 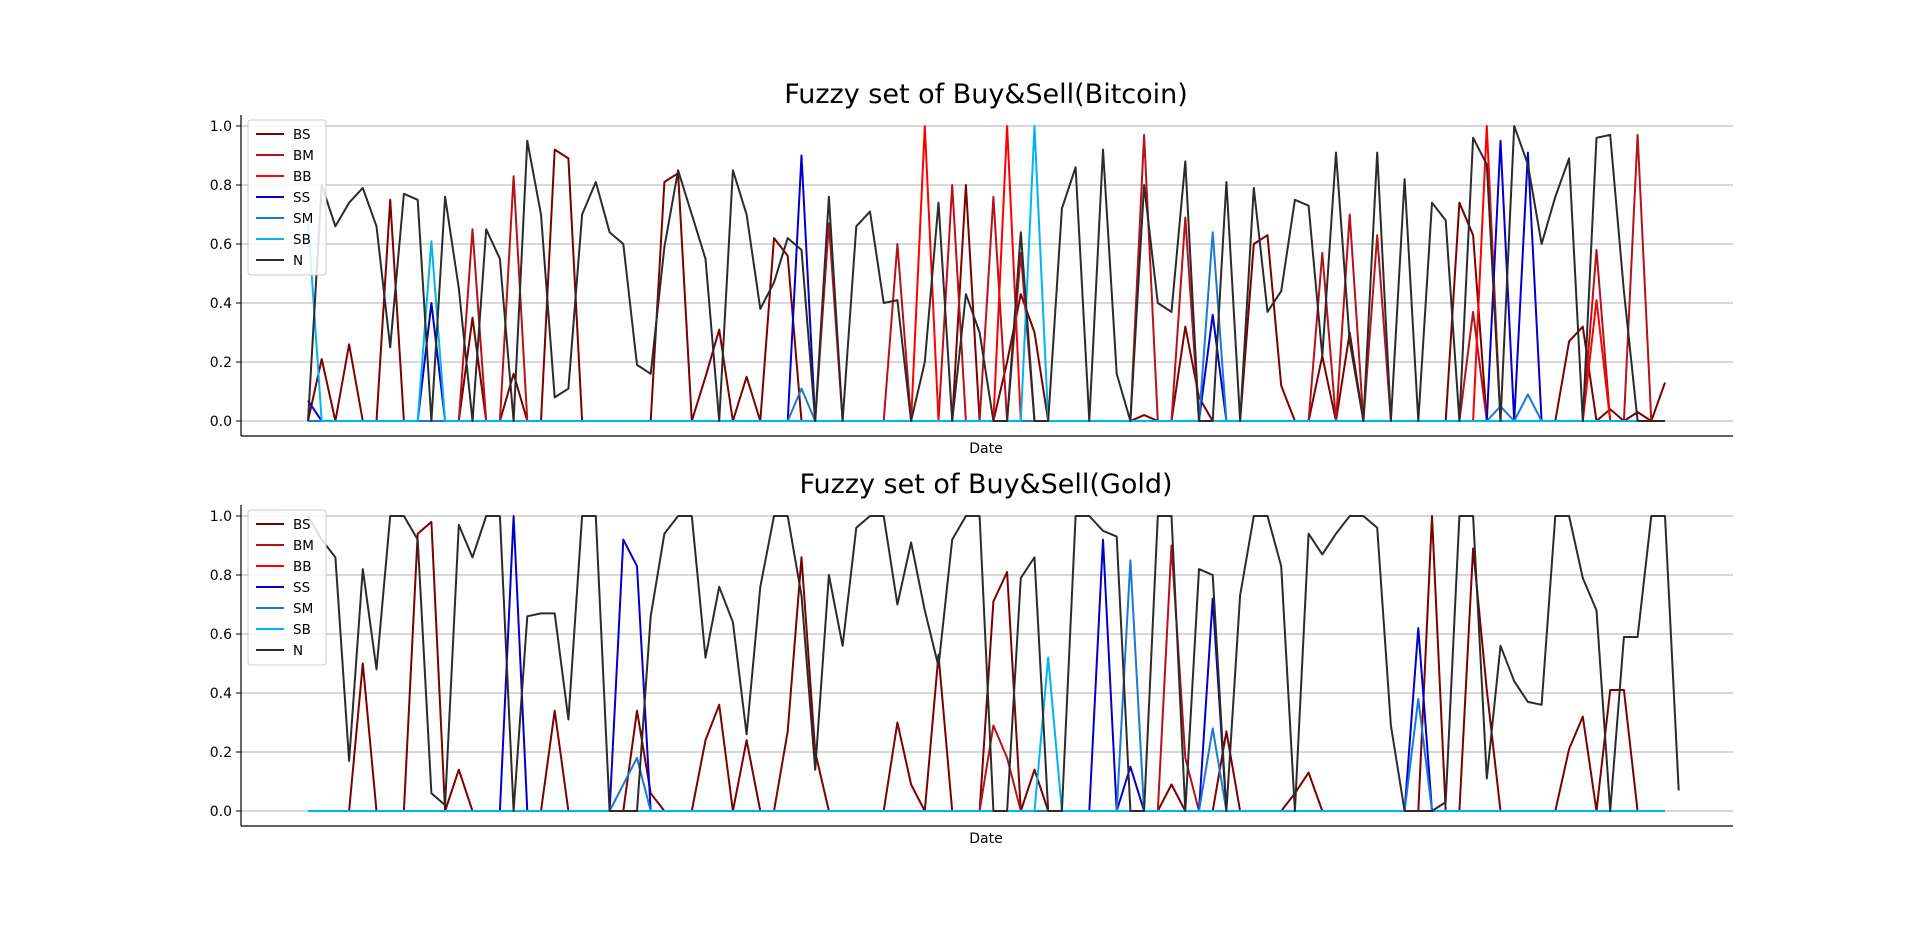 What do you see at coordinates (986, 94) in the screenshot?
I see `chart-title: Fuzzy set of Buy&Sell(Bitcoin)` at bounding box center [986, 94].